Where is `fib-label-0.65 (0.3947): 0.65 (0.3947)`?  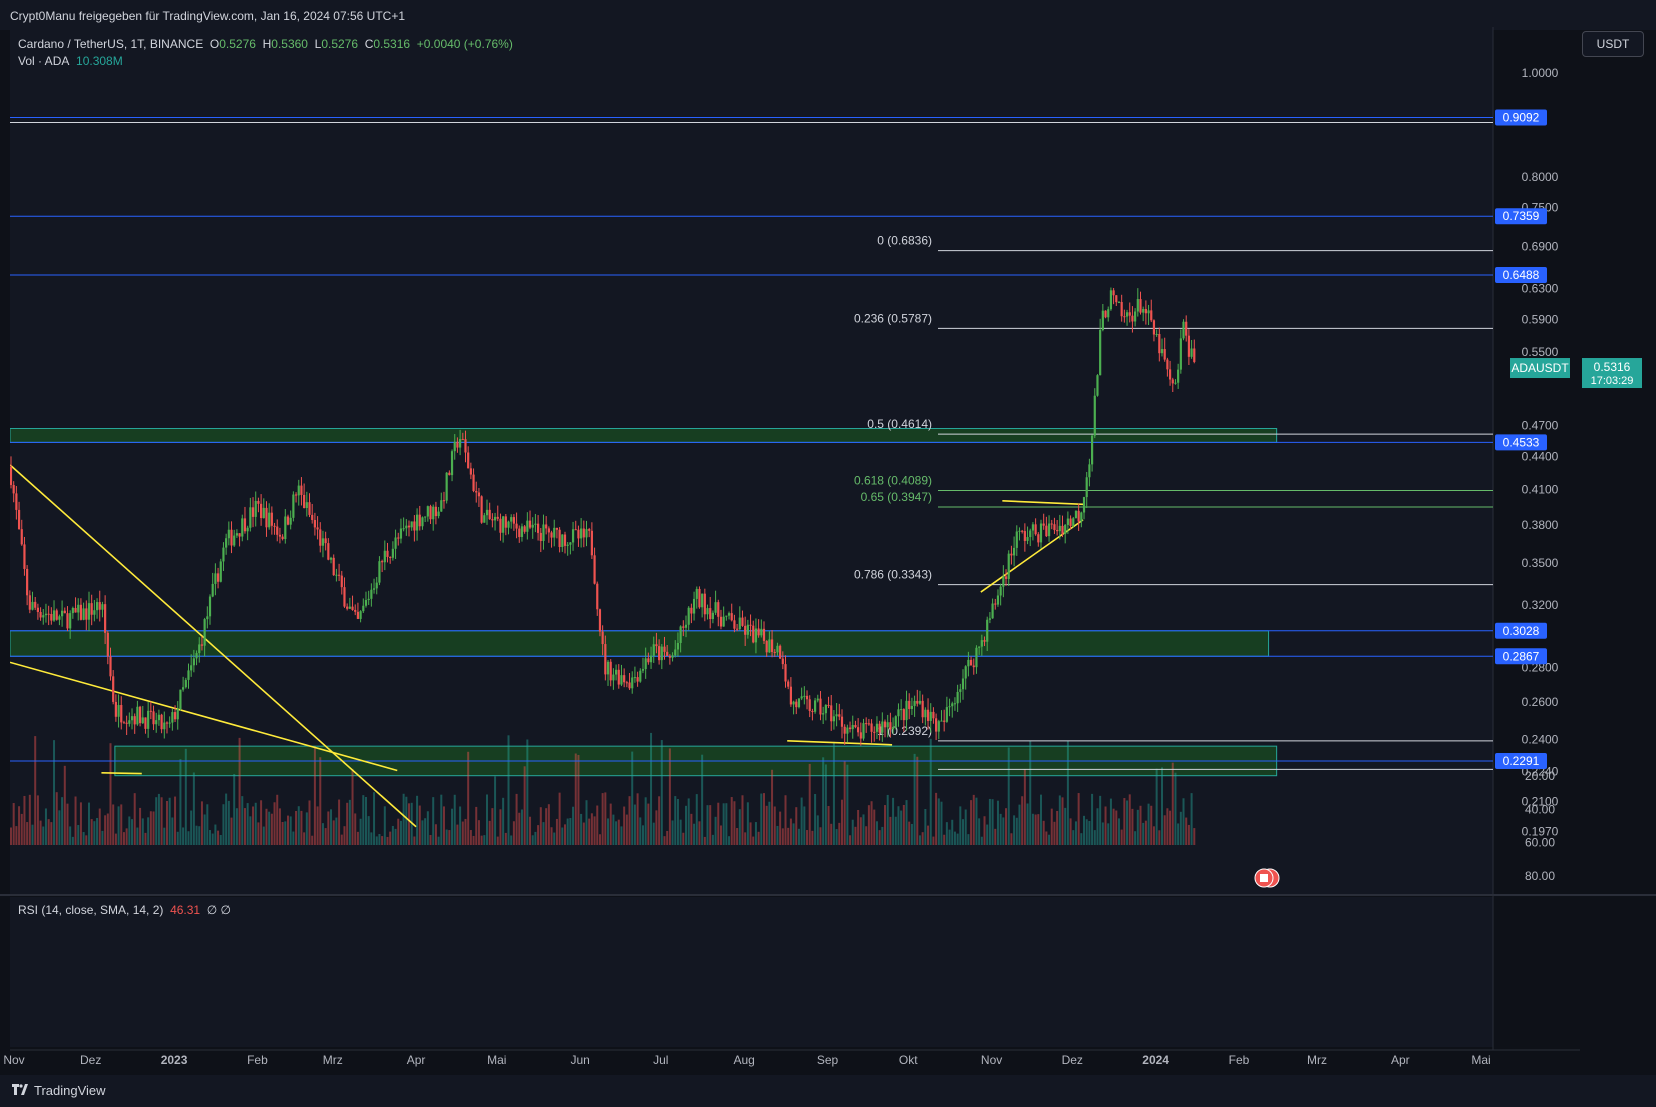
fib-label-0.65 (0.3947): 0.65 (0.3947) is located at coordinates (896, 497).